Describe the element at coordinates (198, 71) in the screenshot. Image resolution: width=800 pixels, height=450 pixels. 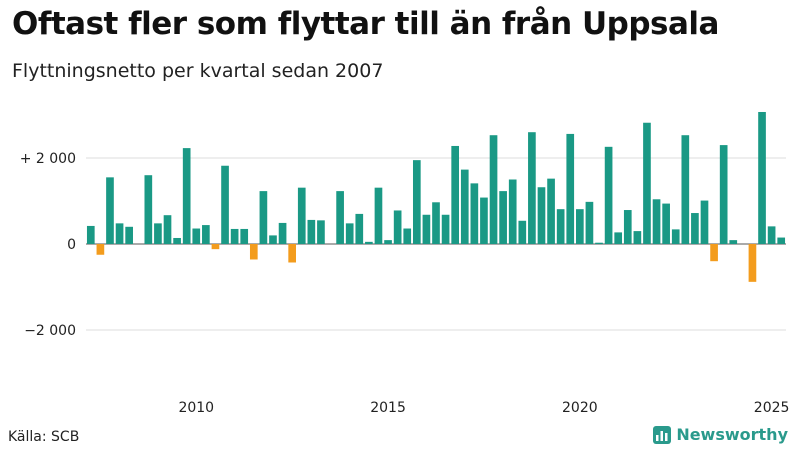
I see `chart-subtitle: Flyttningsnetto per kvartal sedan 2007` at that location.